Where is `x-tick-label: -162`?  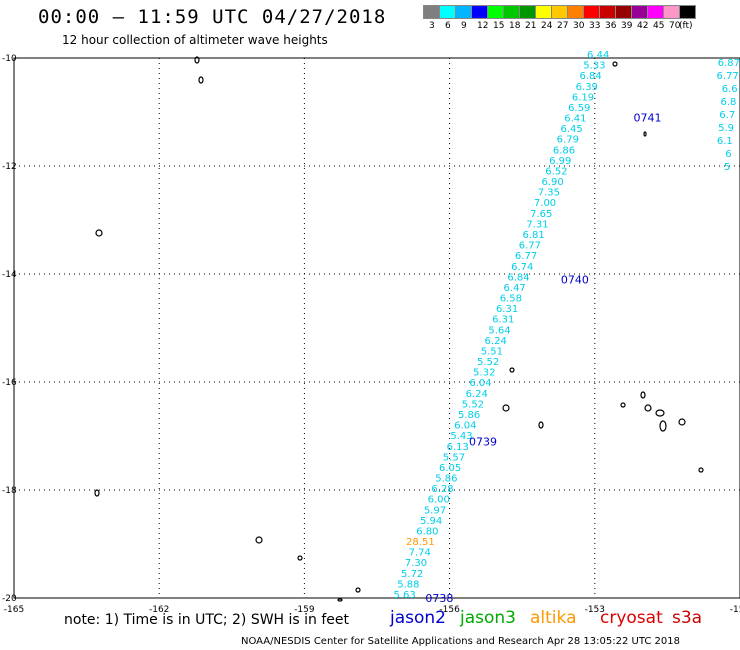 x-tick-label: -162 is located at coordinates (159, 610).